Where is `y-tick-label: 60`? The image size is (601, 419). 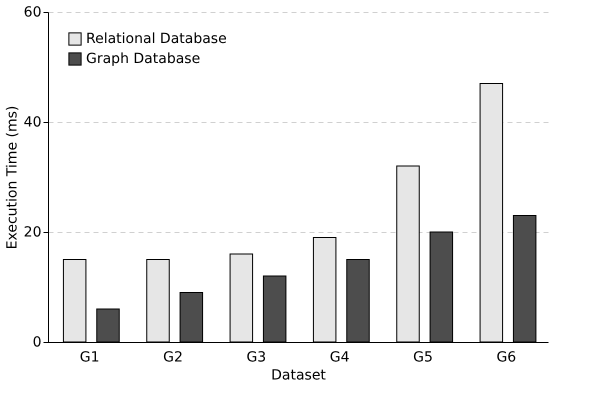 y-tick-label: 60 is located at coordinates (33, 12).